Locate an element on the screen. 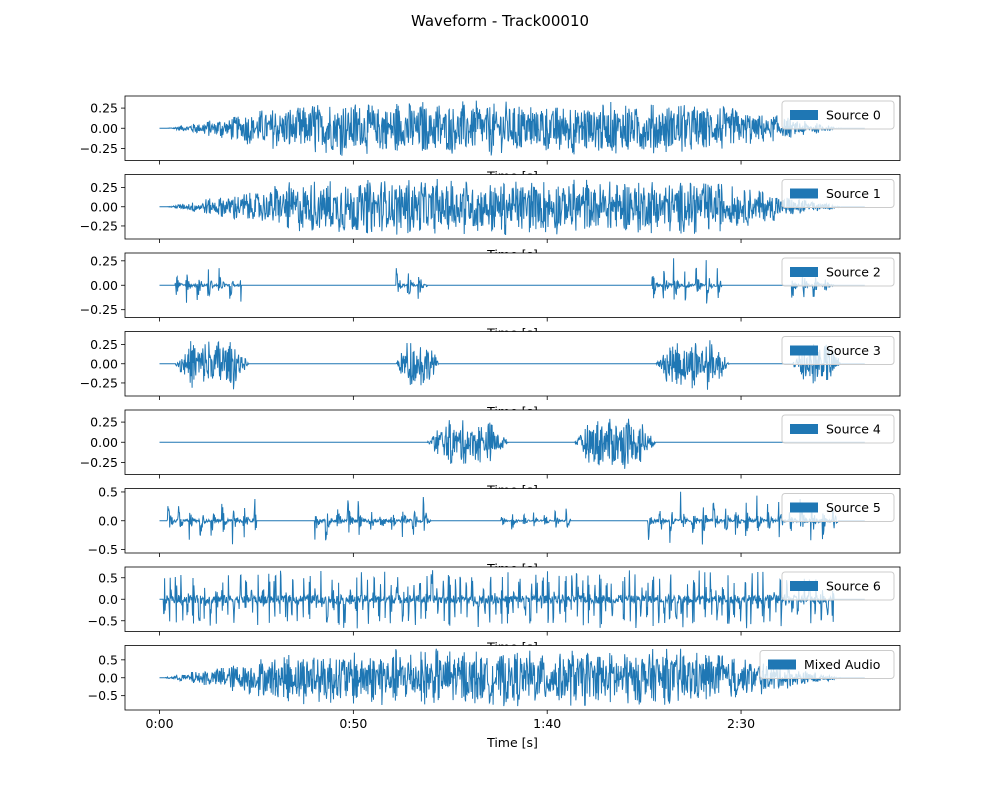 The height and width of the screenshot is (804, 1000). panel-2-ytick-label: −0.25 is located at coordinates (99, 309).